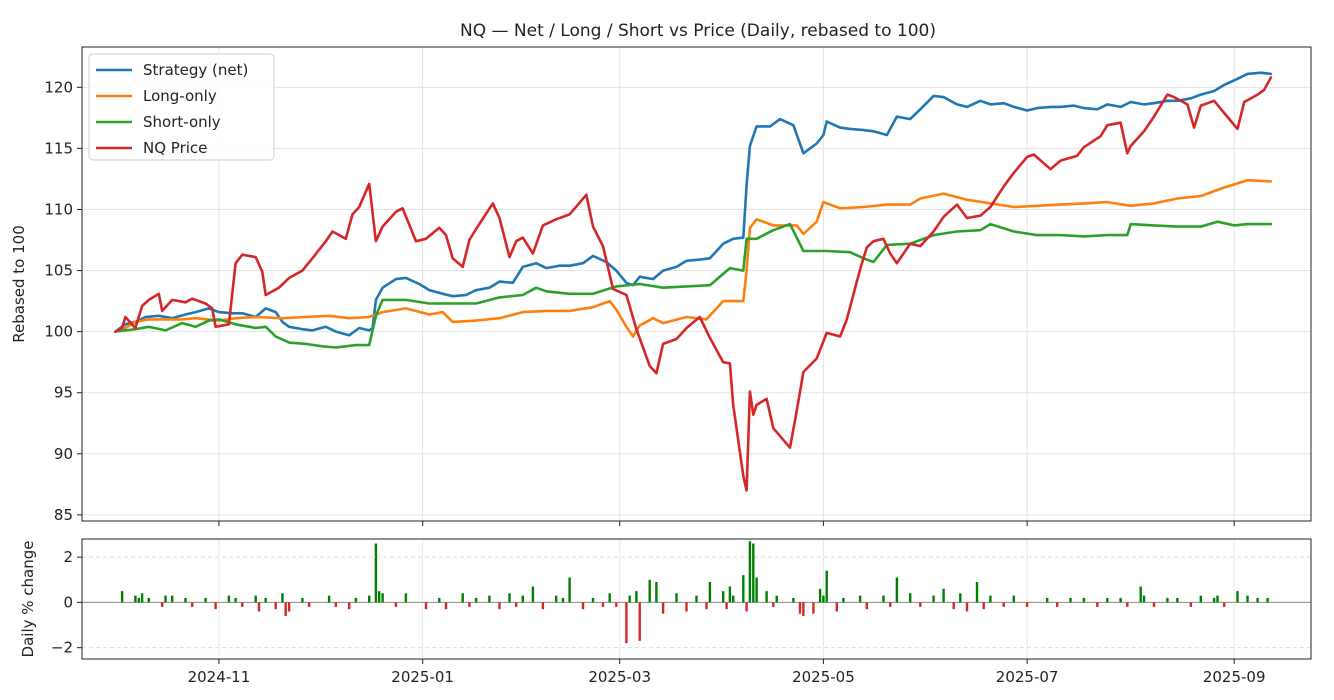 The height and width of the screenshot is (700, 1334). I want to click on legend-label: Strategy (net), so click(195, 70).